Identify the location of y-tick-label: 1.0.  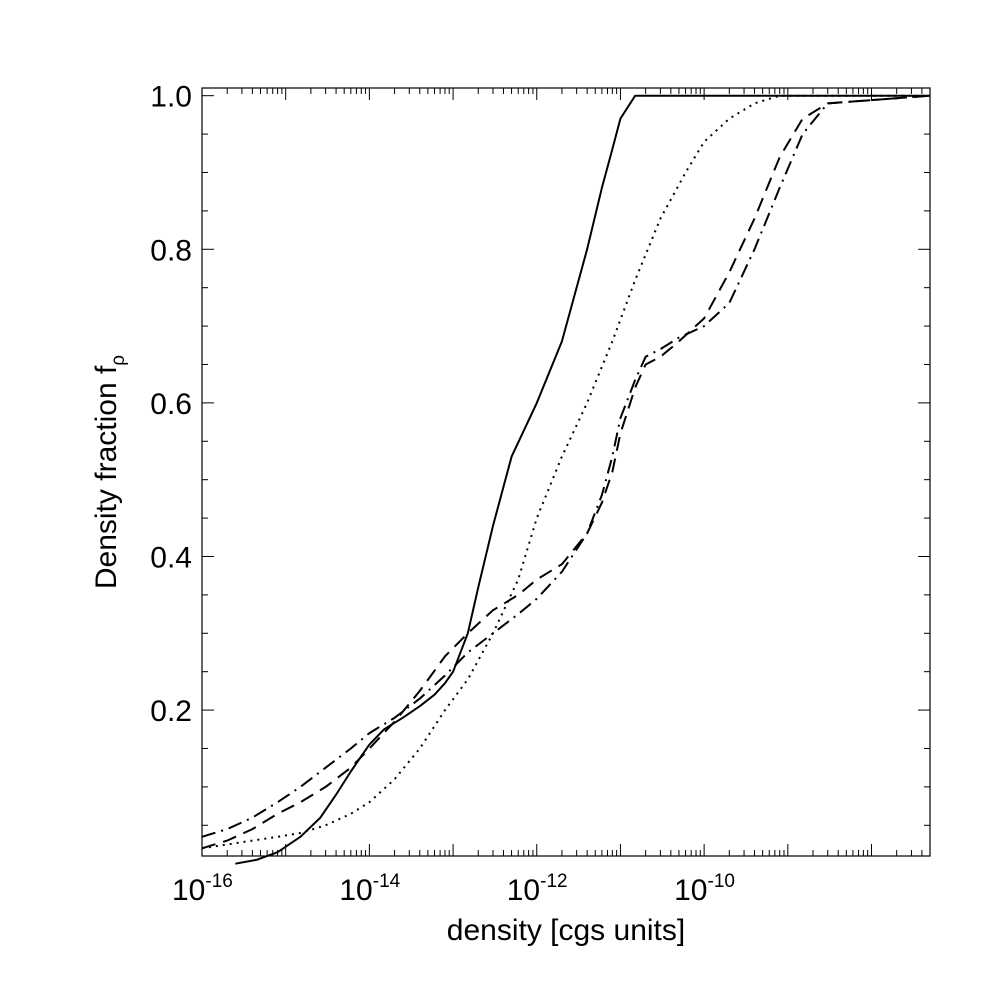
(171, 97).